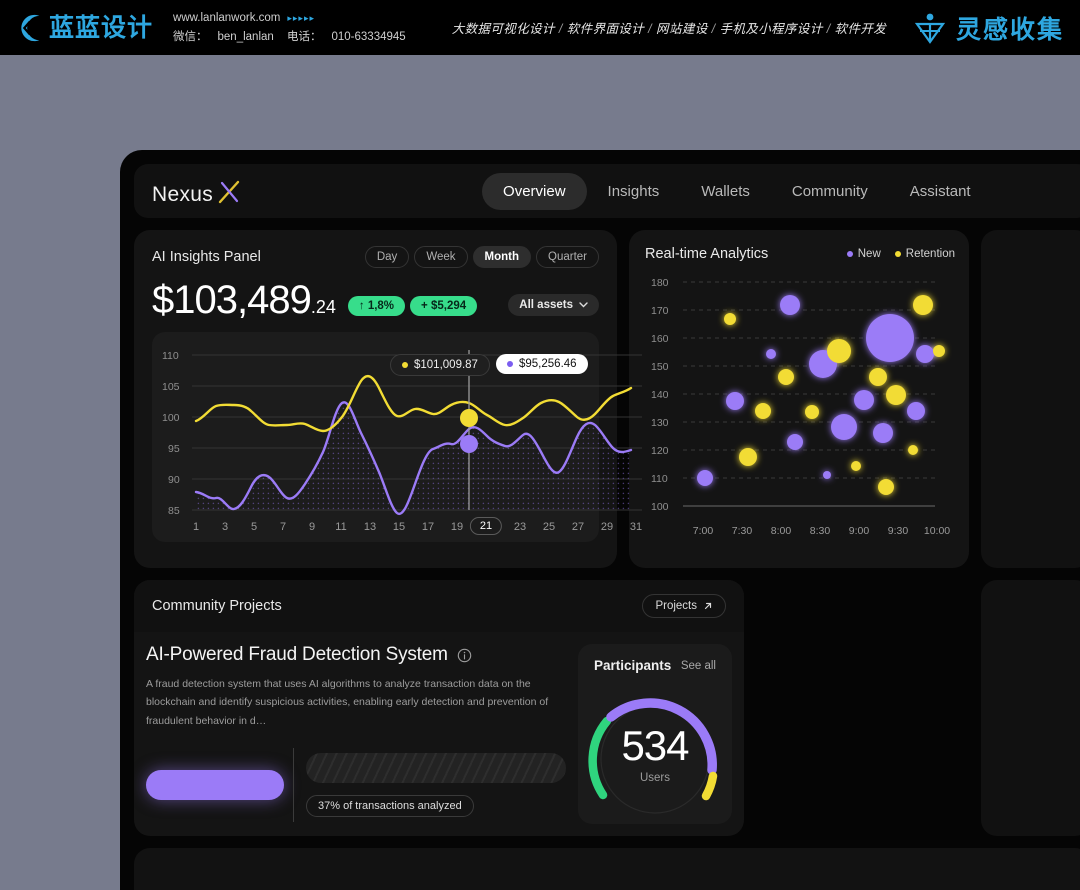 The height and width of the screenshot is (890, 1080). I want to click on x-tick: 3, so click(225, 527).